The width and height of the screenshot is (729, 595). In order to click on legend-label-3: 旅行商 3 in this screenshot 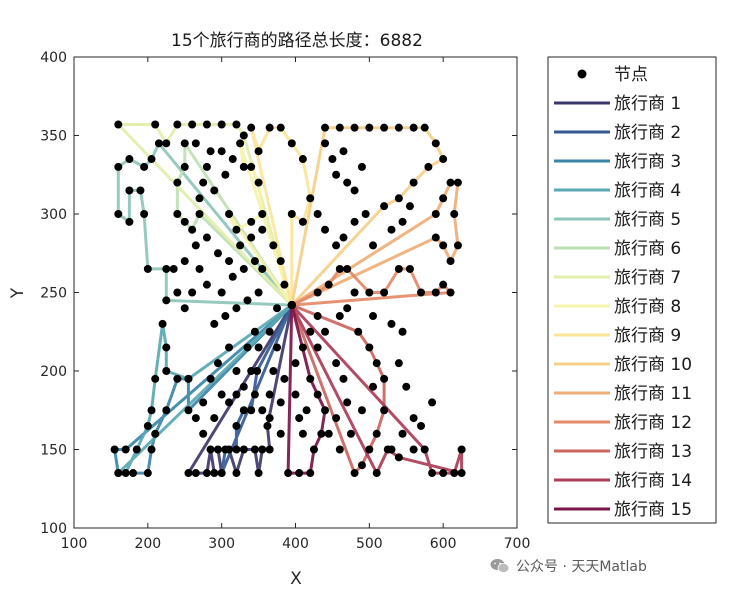, I will do `click(647, 162)`.